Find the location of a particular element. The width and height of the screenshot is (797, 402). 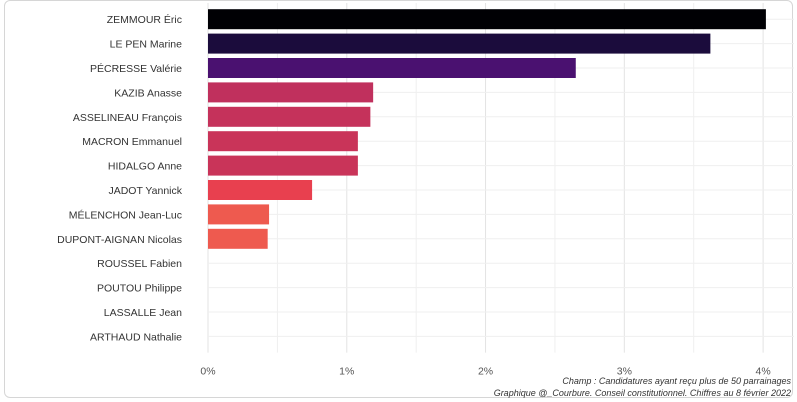

category-label: MACRON Emmanuel is located at coordinates (132, 142).